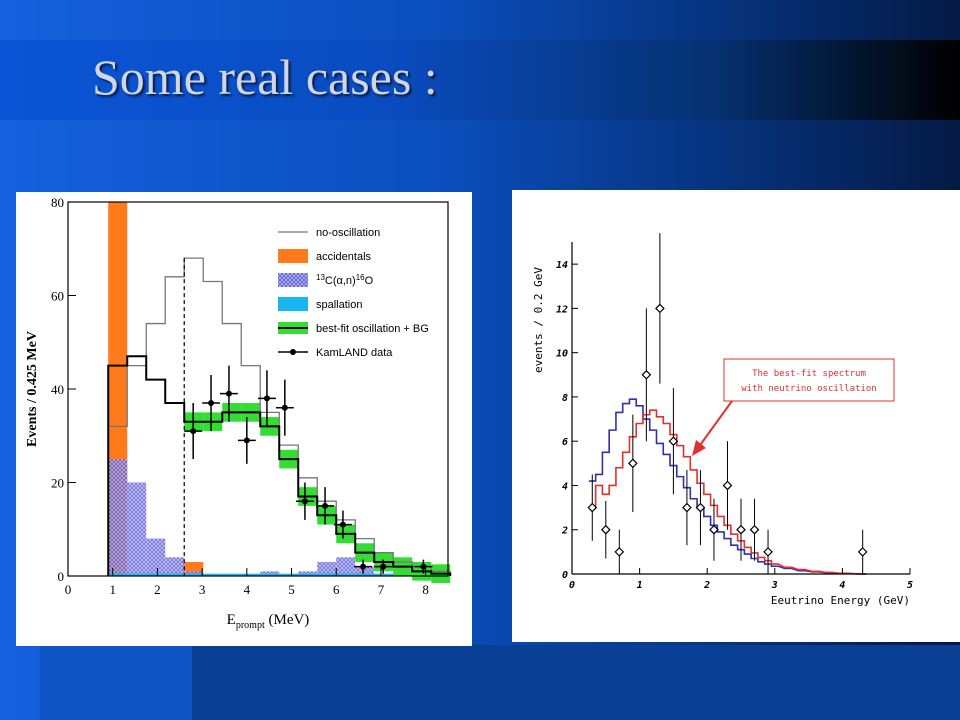 This screenshot has height=720, width=960. I want to click on annotation-arrow-shaft, so click(715, 424).